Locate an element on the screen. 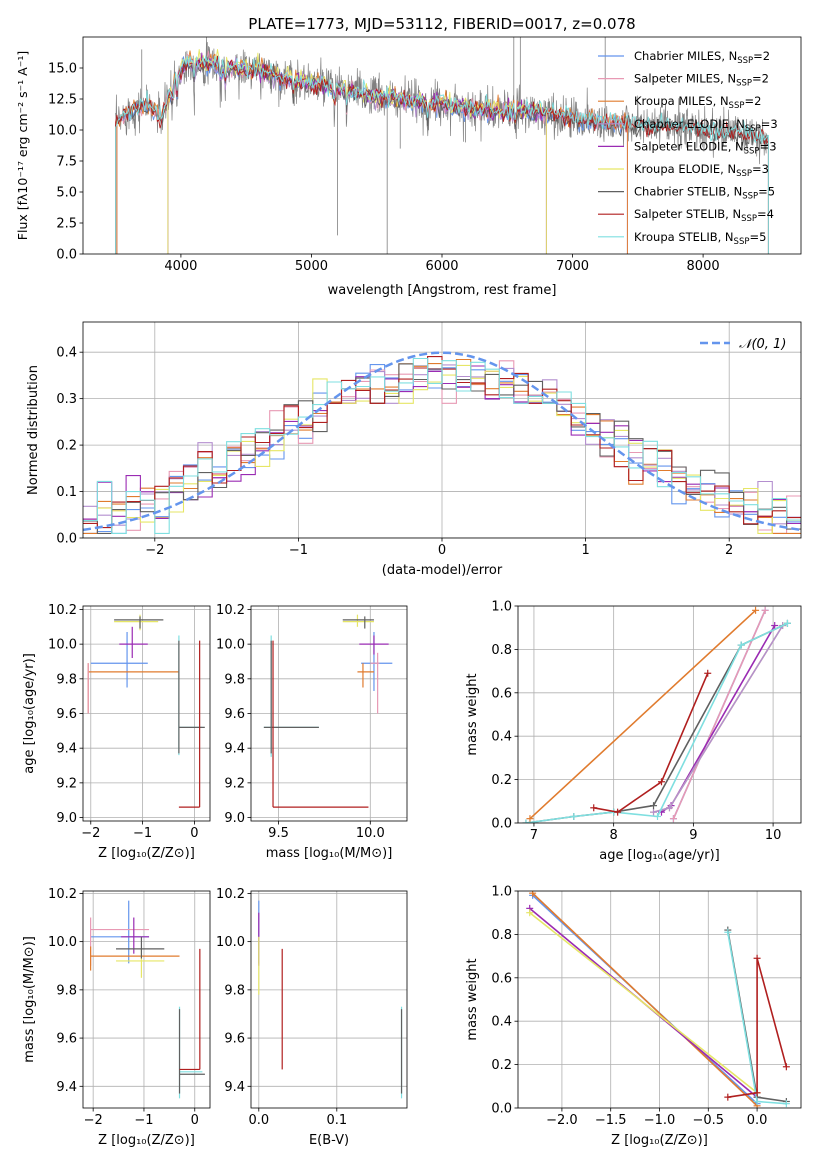 Image resolution: width=819 pixels, height=1170 pixels. legend-label: Chabrier ELODIE, NSSP=3 is located at coordinates (706, 125).